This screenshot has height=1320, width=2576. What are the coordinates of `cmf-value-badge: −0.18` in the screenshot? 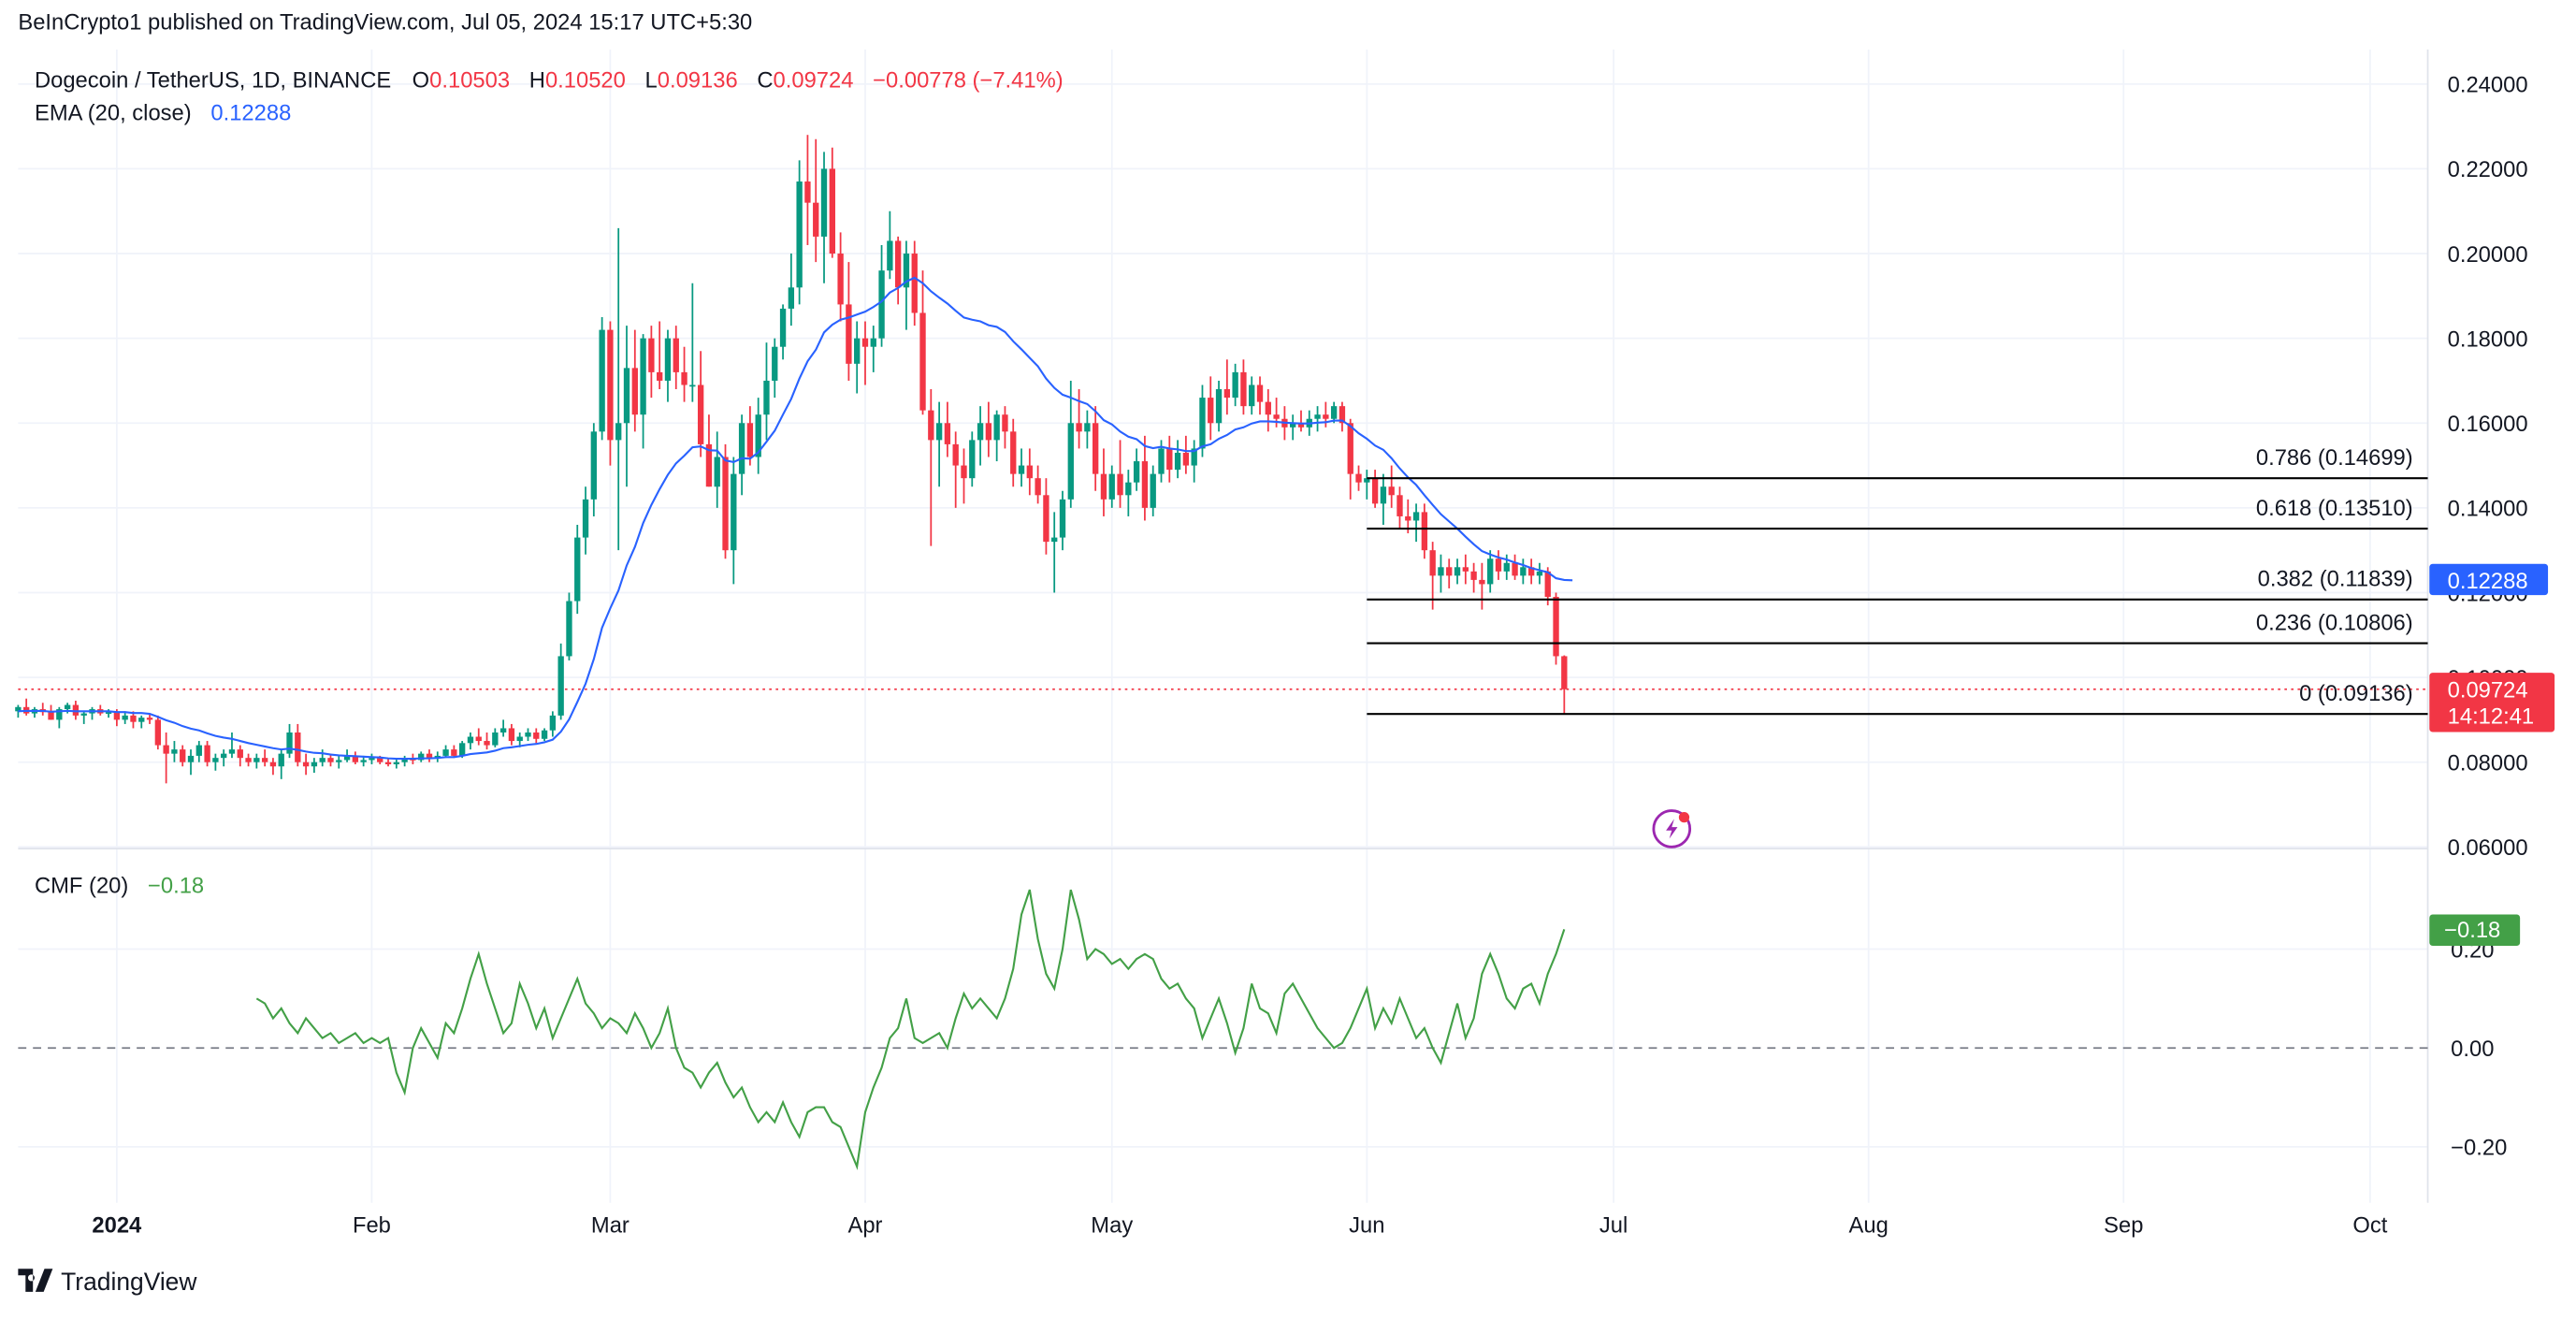 It's located at (2475, 930).